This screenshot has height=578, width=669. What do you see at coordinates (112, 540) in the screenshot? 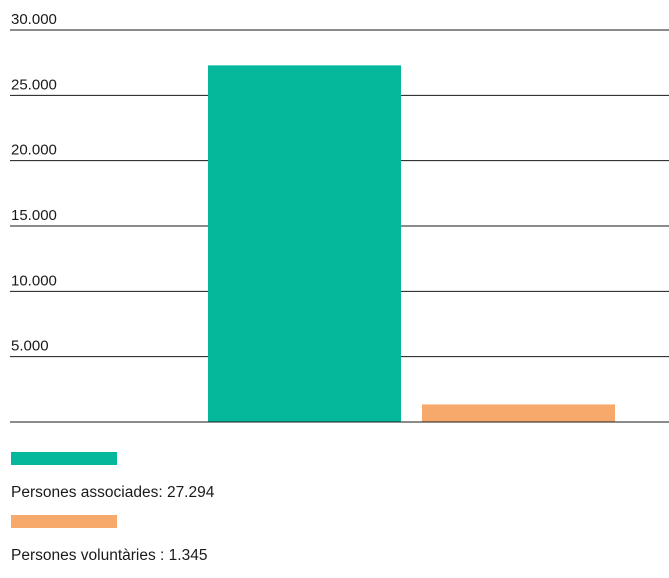
I see `legend-item-voluntaries: Persones voluntàries : 1.345` at bounding box center [112, 540].